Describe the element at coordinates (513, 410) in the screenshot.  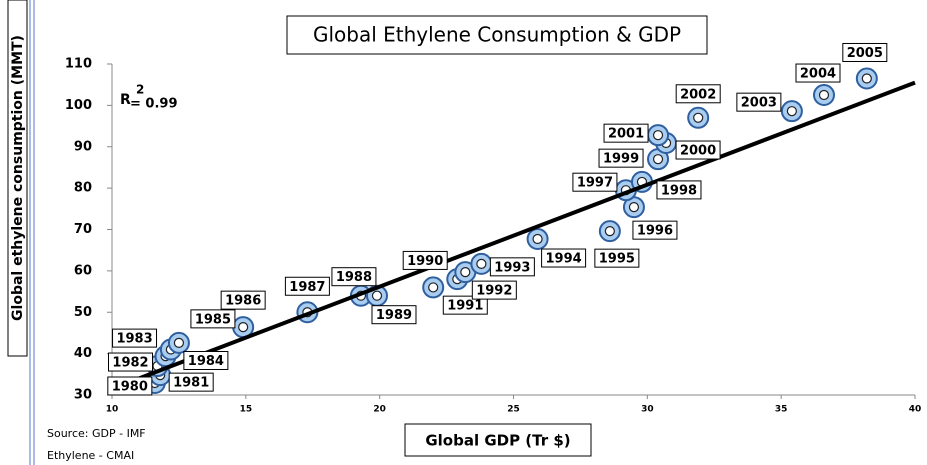
I see `x-tick-label: 25` at that location.